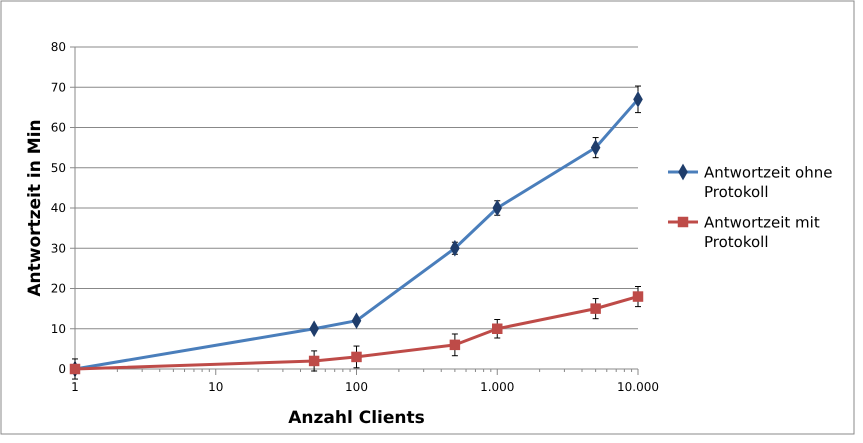 This screenshot has width=863, height=443. What do you see at coordinates (58, 127) in the screenshot?
I see `y-tick-label: 60` at bounding box center [58, 127].